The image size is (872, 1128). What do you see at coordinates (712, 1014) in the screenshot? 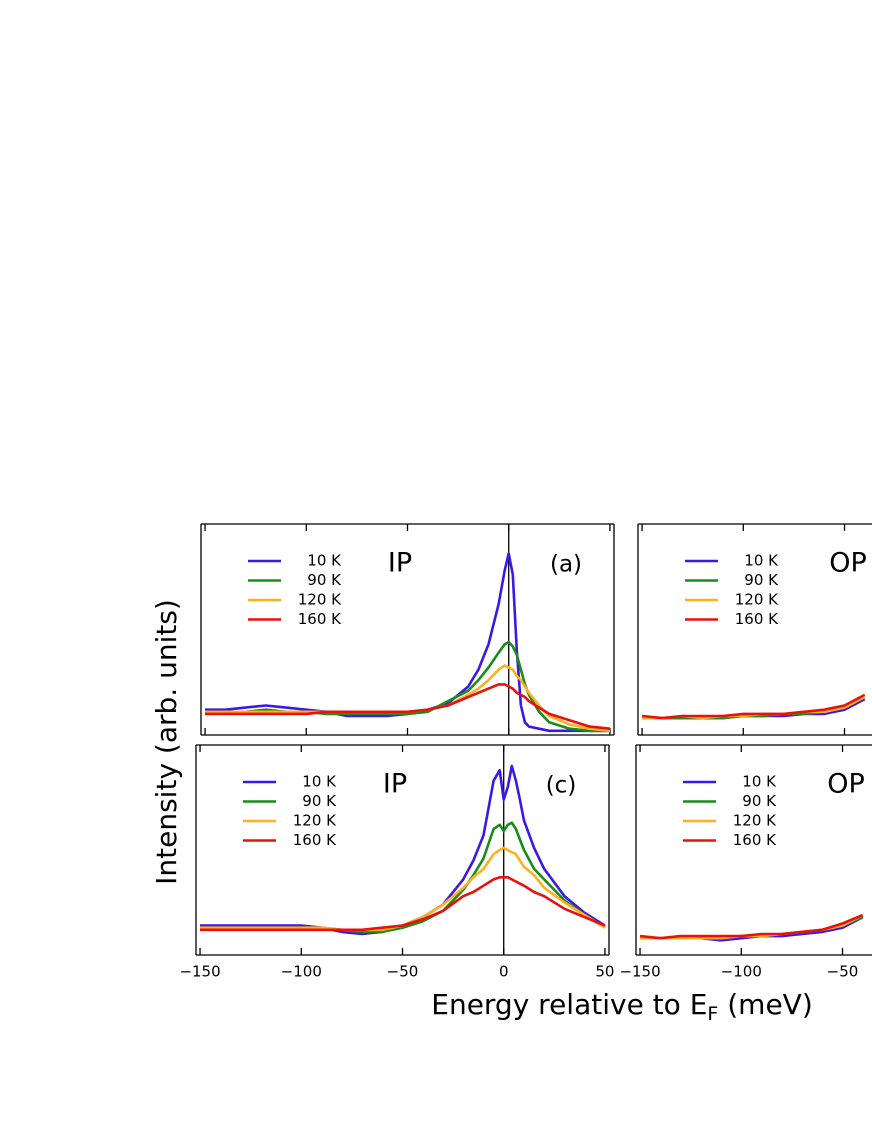
I see `x-axis-label-sub: F` at bounding box center [712, 1014].